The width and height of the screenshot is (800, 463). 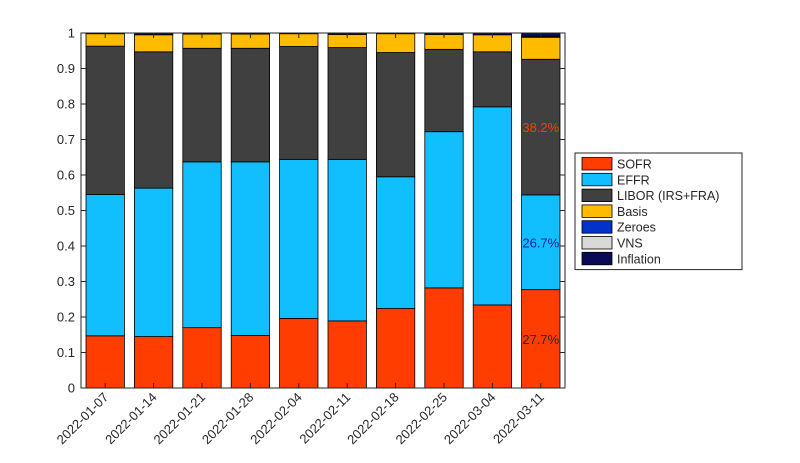 I want to click on y-tick-label: 0.9, so click(x=66, y=68).